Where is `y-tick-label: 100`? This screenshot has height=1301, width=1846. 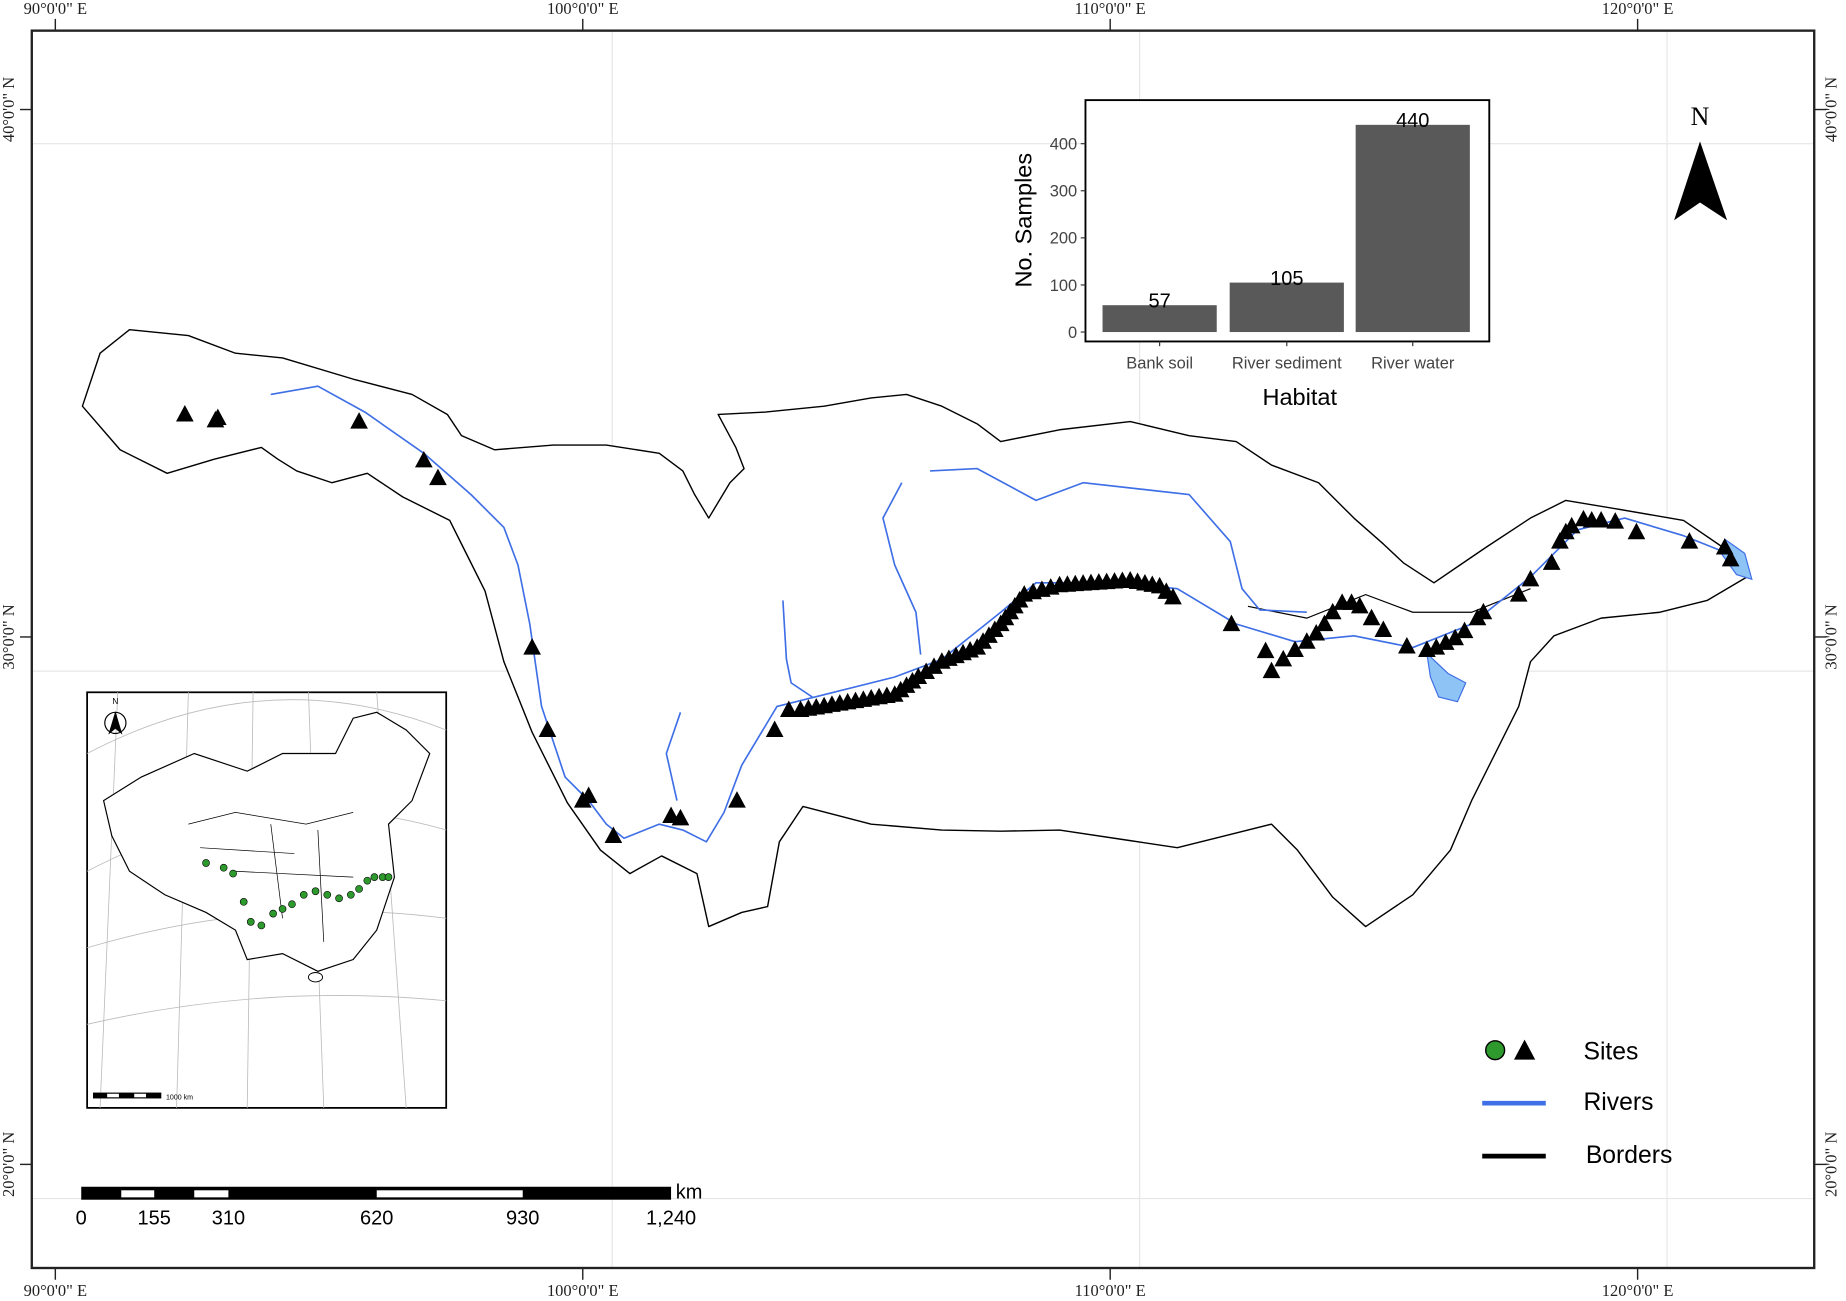
y-tick-label: 100 is located at coordinates (1063, 286).